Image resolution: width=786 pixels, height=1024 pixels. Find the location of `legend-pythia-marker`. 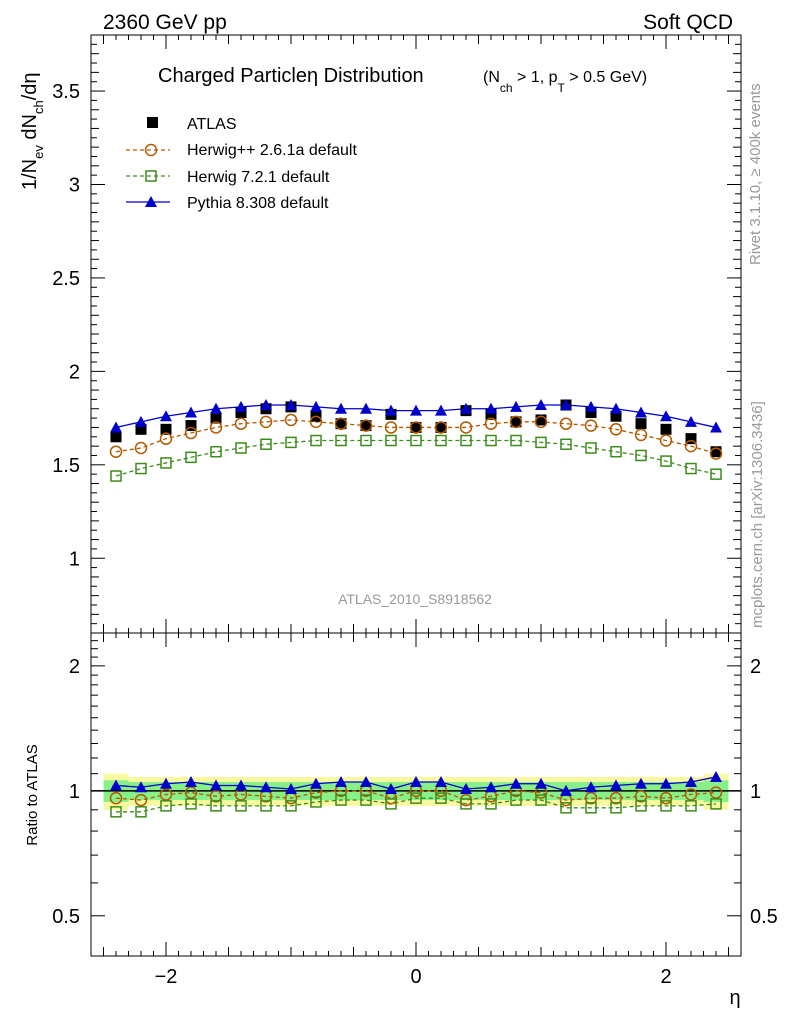

legend-pythia-marker is located at coordinates (151, 201).